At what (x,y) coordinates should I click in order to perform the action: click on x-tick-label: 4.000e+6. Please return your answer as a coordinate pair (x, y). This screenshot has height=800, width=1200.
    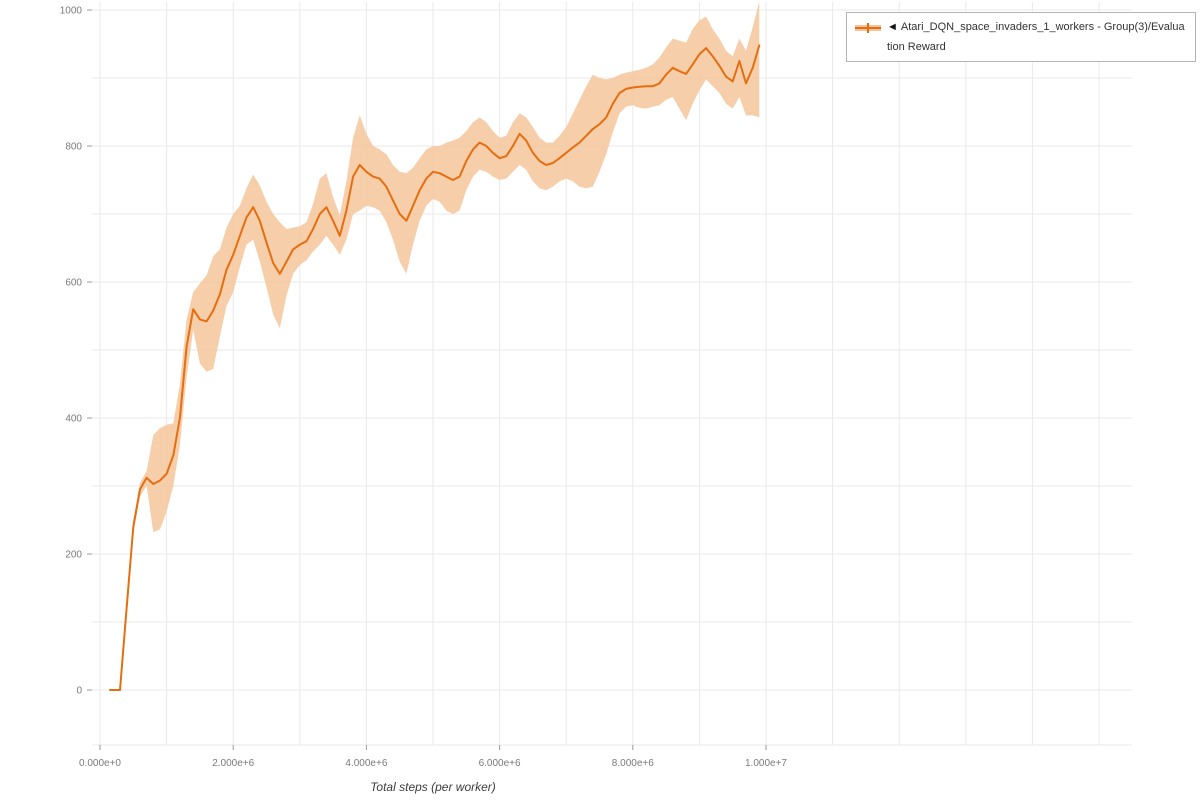
    Looking at the image, I should click on (366, 763).